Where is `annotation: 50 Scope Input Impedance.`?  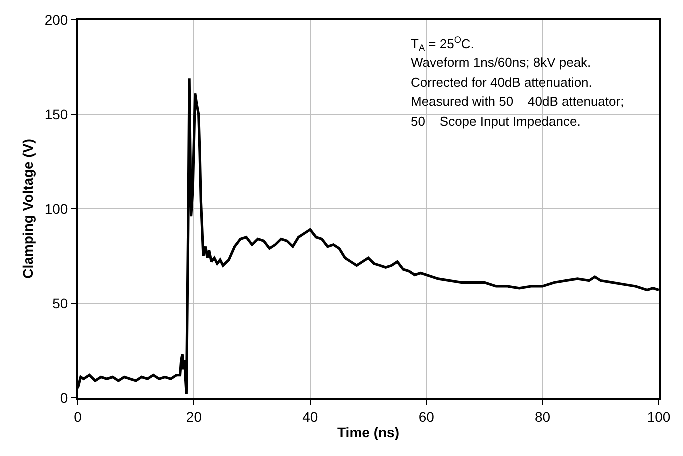
annotation: 50 Scope Input Impedance. is located at coordinates (496, 121).